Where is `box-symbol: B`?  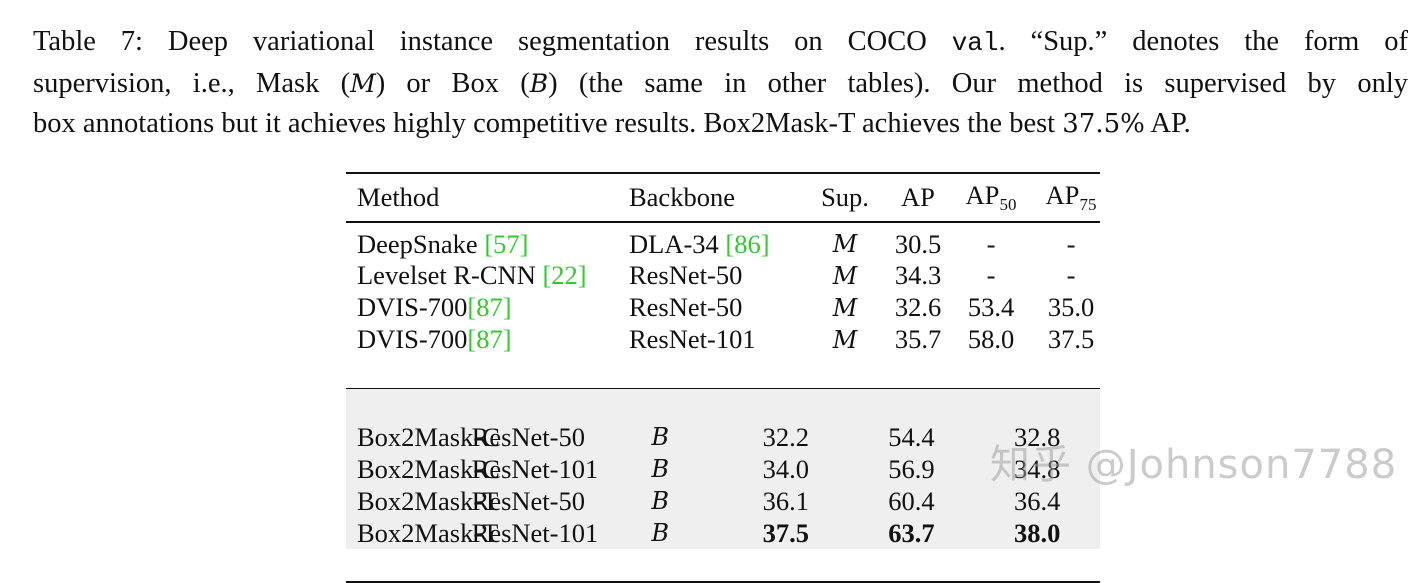
box-symbol: B is located at coordinates (539, 83).